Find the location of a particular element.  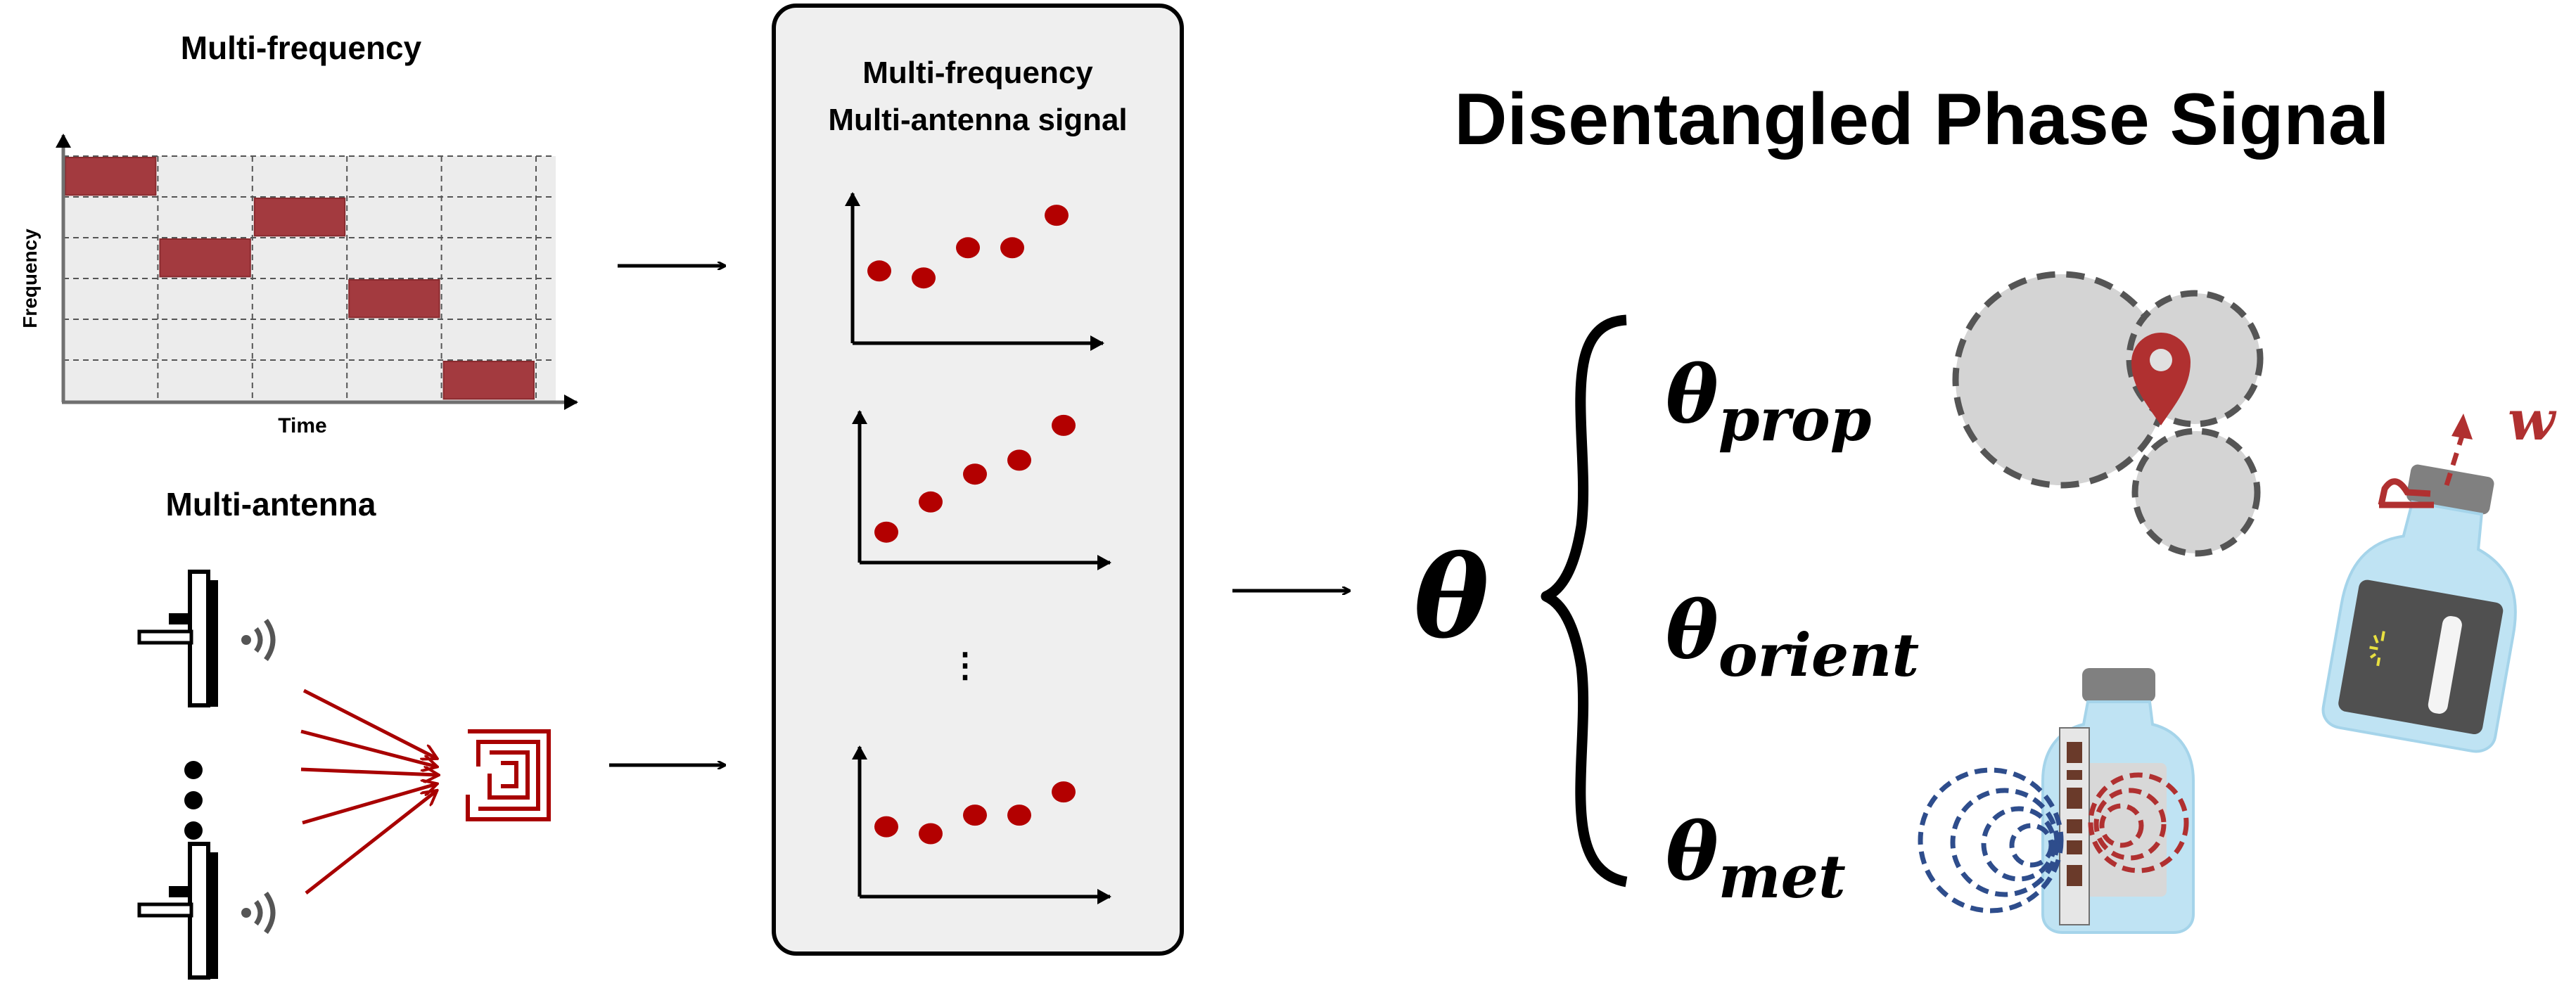

theta-prop: θprop is located at coordinates (1768, 401).